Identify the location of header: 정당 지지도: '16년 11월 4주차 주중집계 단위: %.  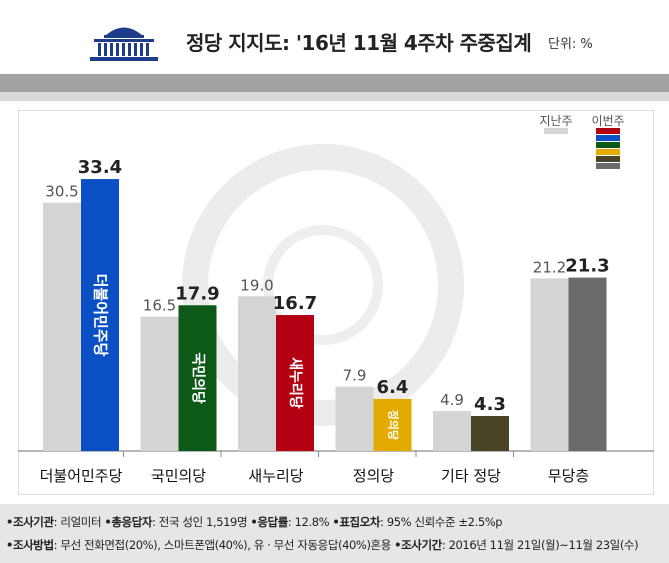
(334, 37).